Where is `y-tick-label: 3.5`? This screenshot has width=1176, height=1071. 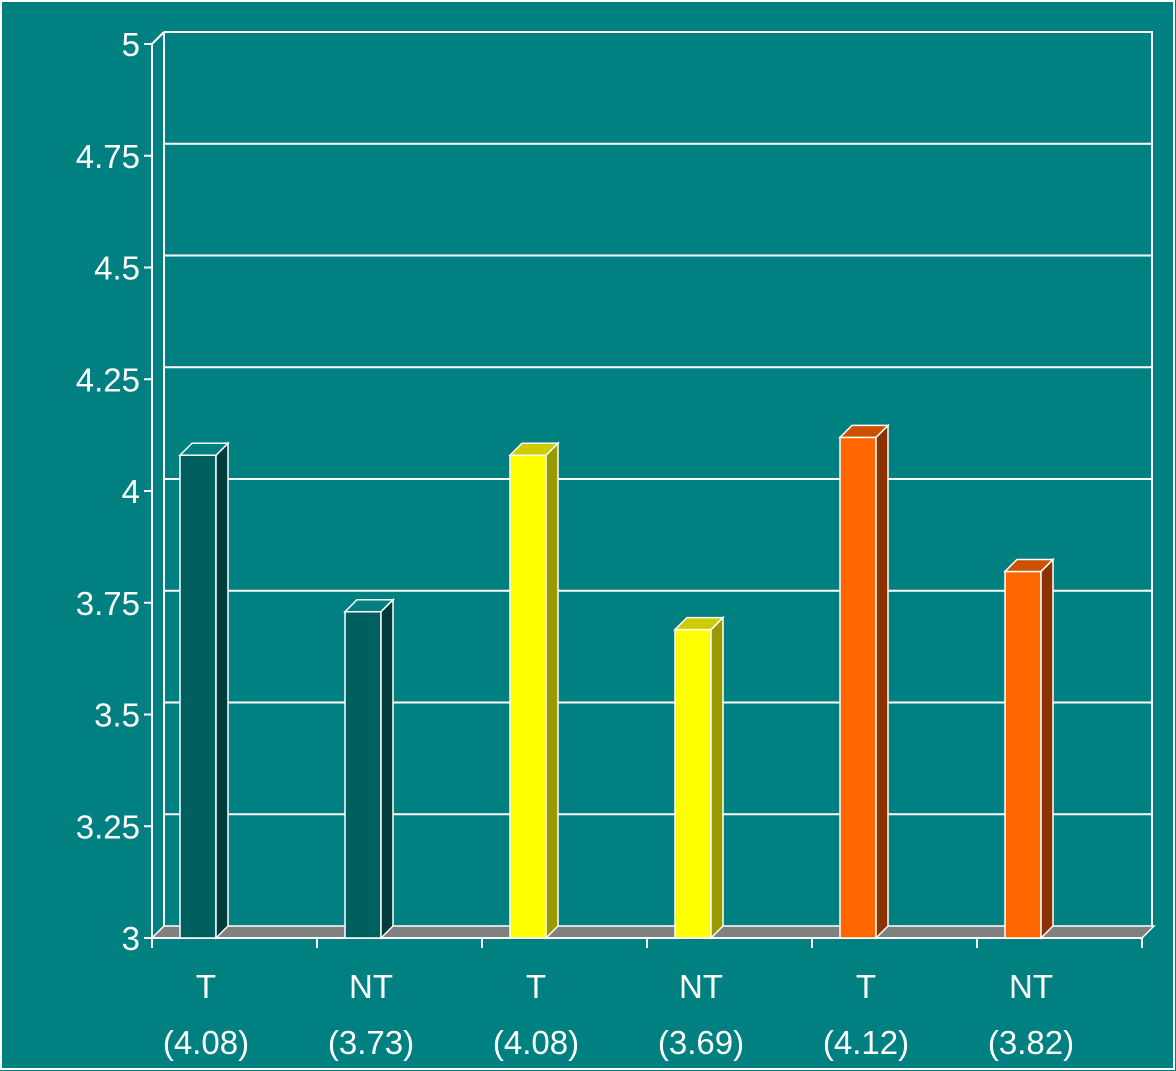 y-tick-label: 3.5 is located at coordinates (117, 715).